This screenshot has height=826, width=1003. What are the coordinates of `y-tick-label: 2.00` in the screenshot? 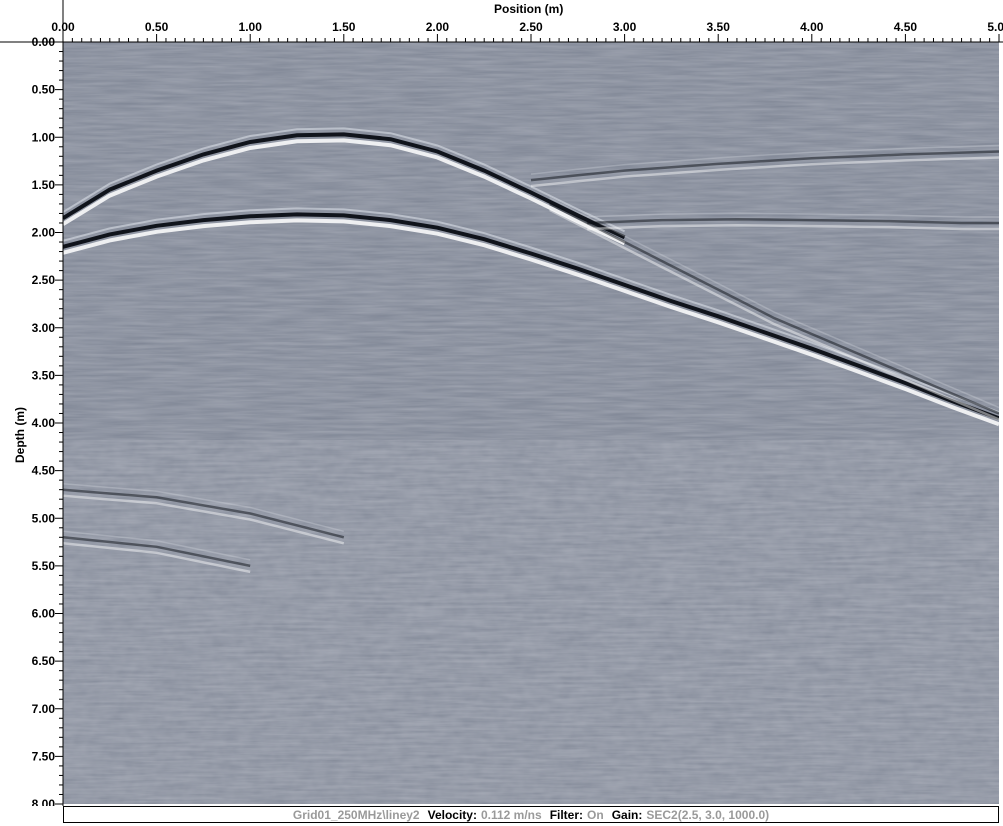 It's located at (44, 233).